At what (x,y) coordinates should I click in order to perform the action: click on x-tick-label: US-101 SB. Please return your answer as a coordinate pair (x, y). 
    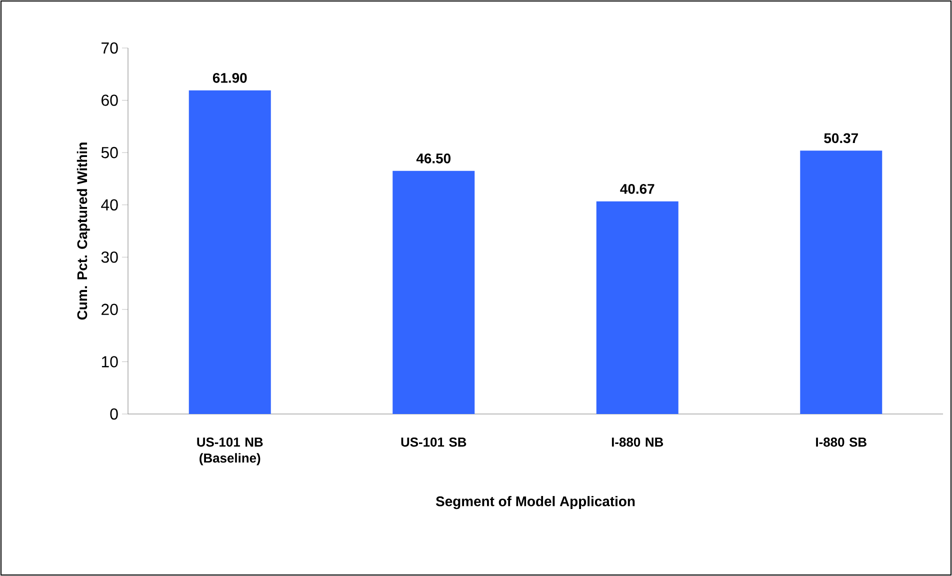
    Looking at the image, I should click on (433, 442).